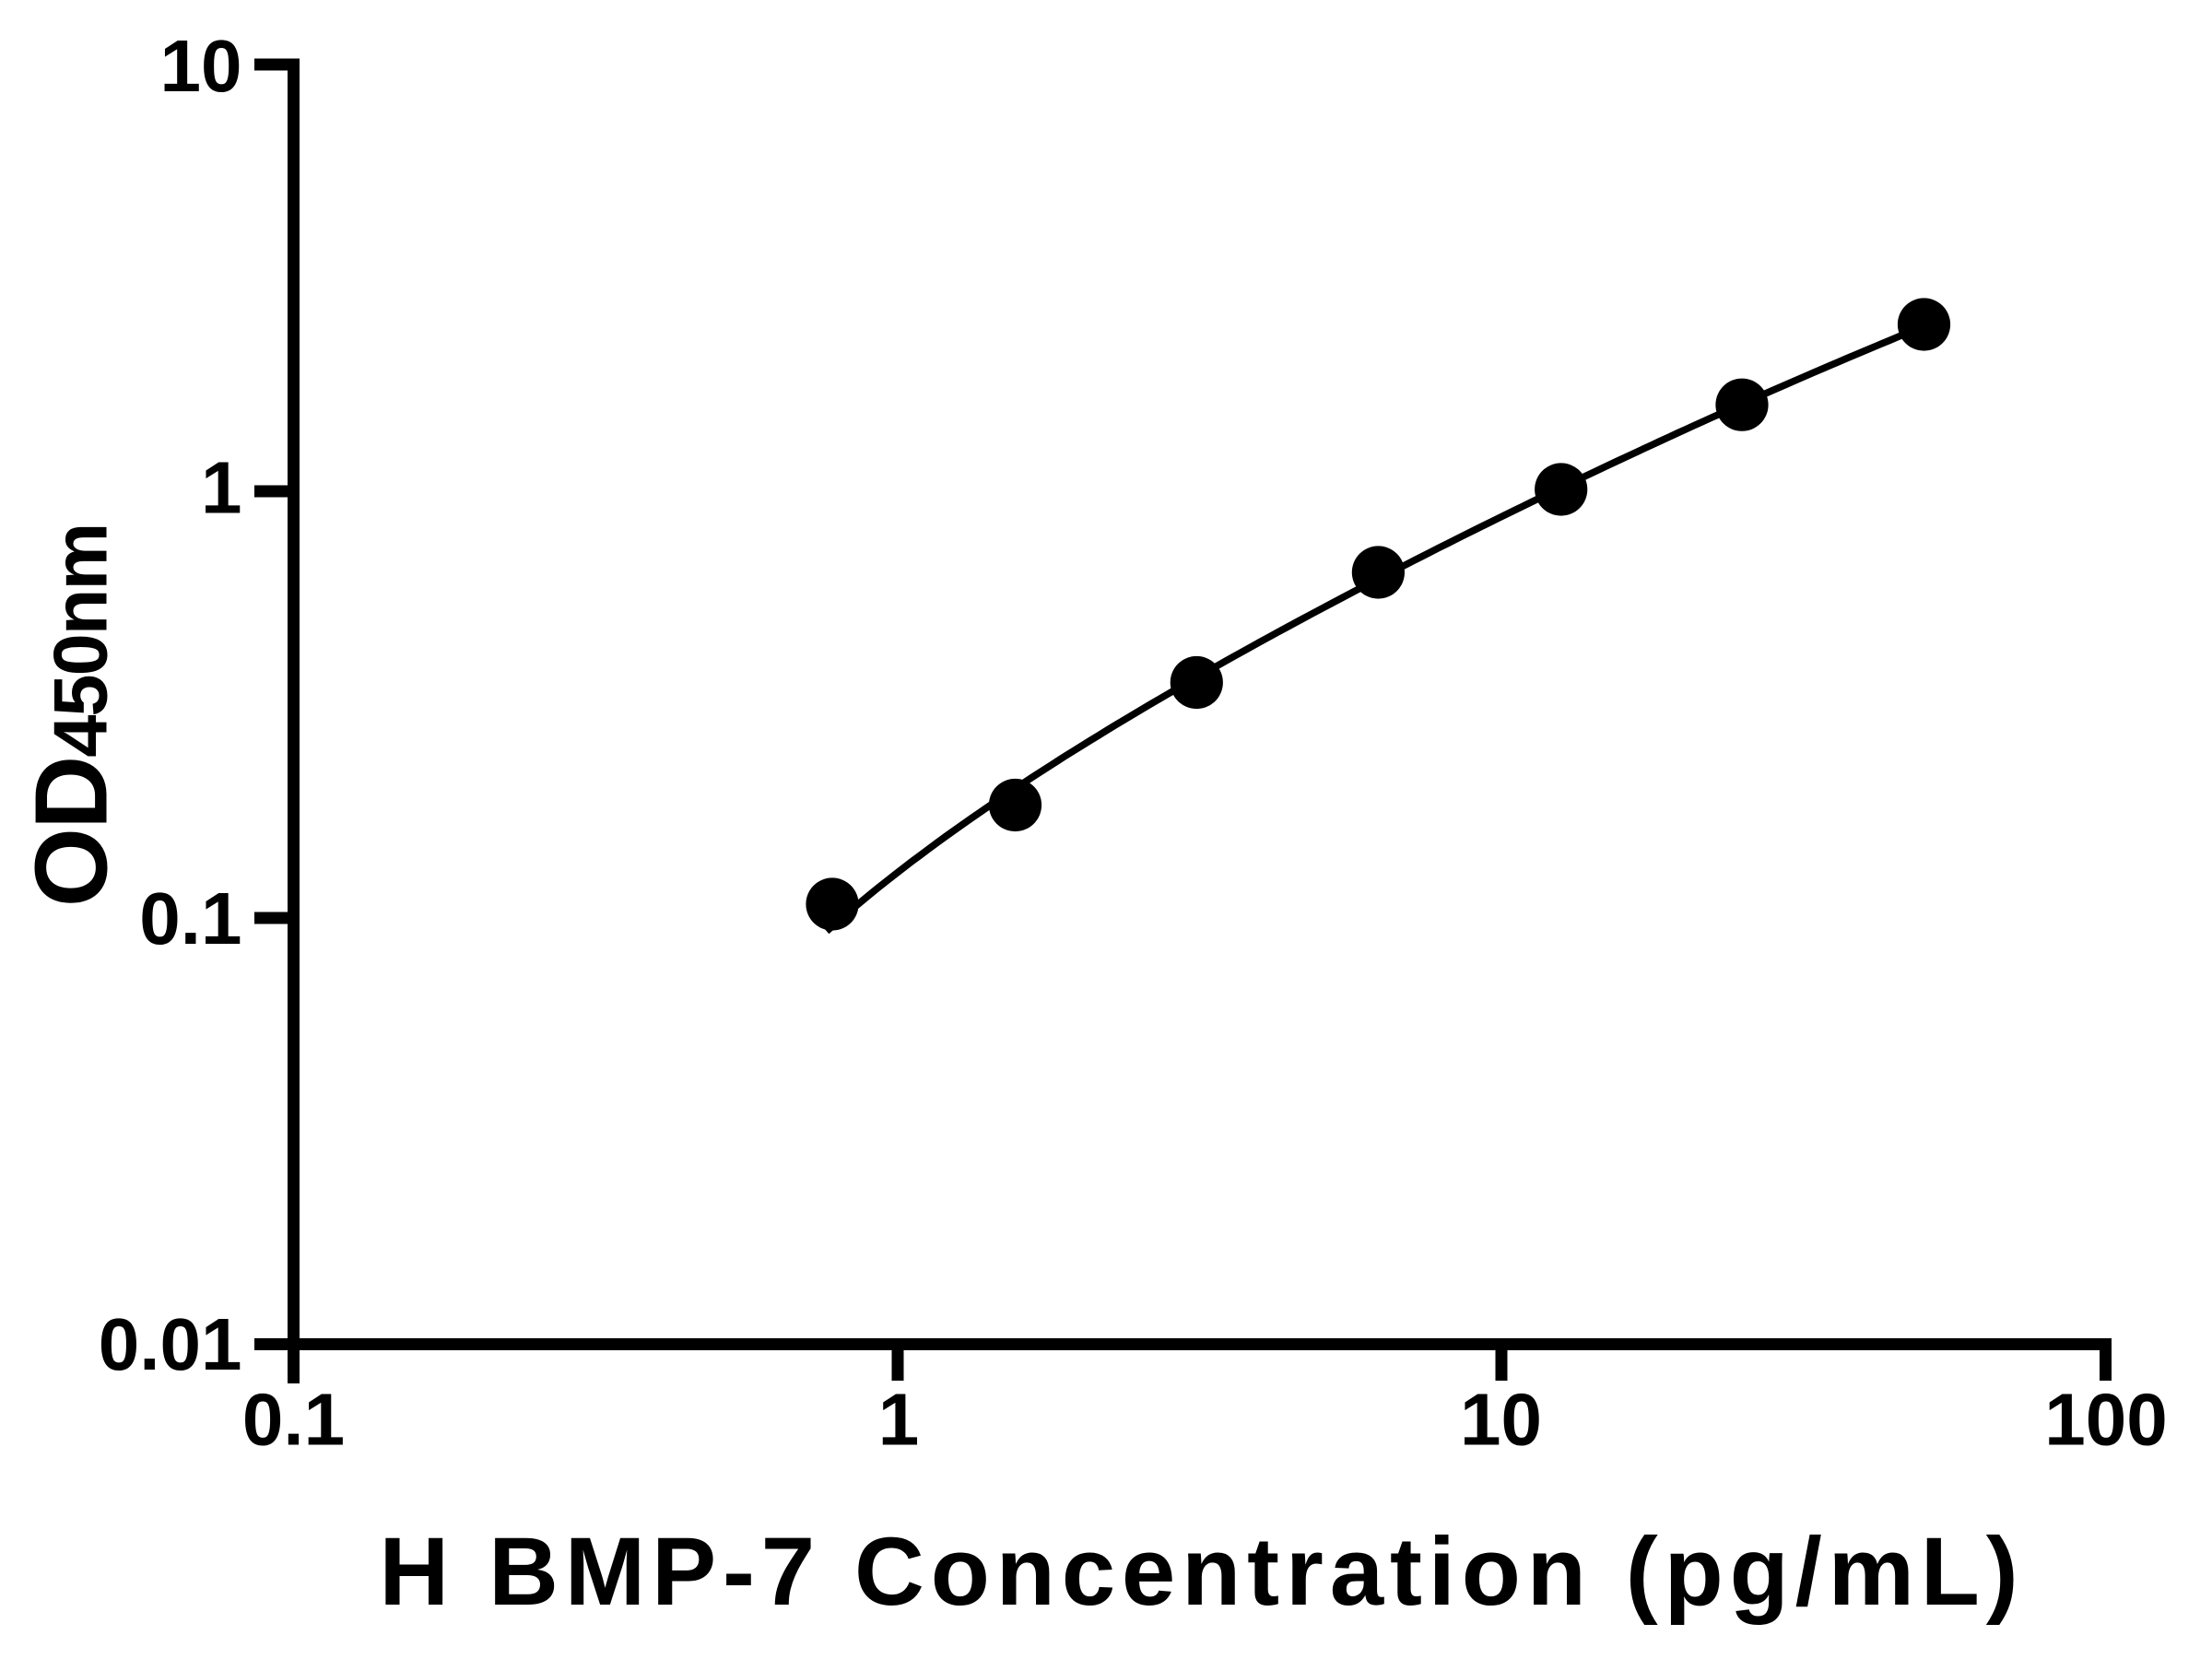  What do you see at coordinates (170, 1344) in the screenshot?
I see `svg-text: 0.01` at bounding box center [170, 1344].